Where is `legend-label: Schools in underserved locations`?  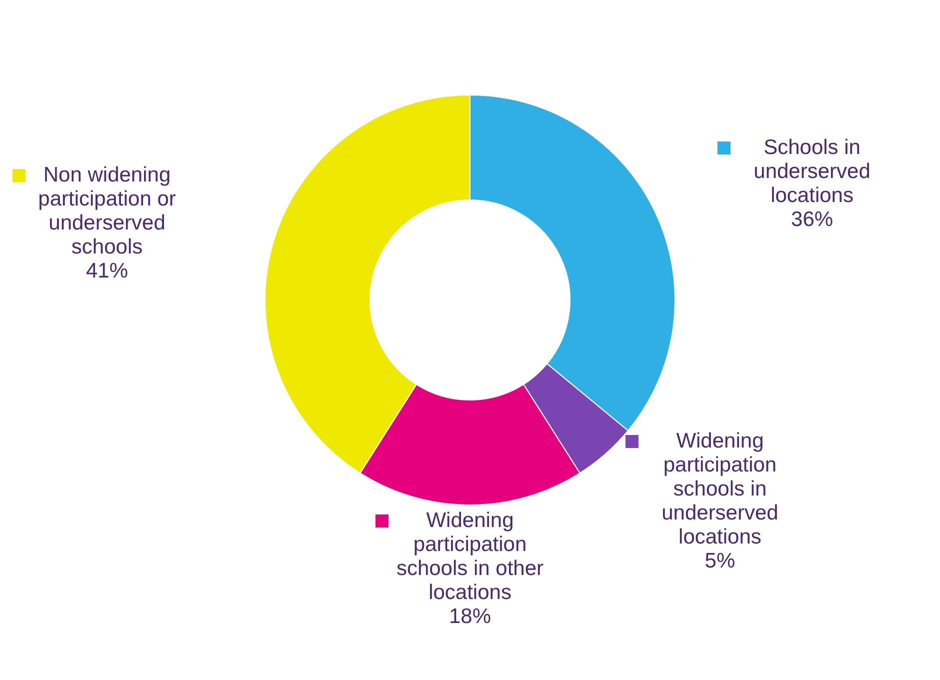 legend-label: Schools in underserved locations is located at coordinates (812, 172).